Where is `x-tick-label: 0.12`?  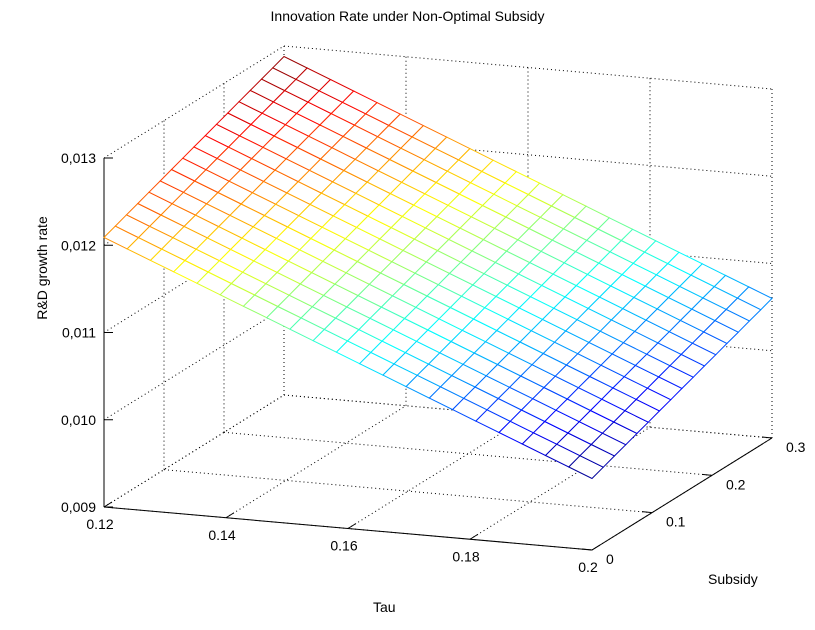
x-tick-label: 0.12 is located at coordinates (99, 524).